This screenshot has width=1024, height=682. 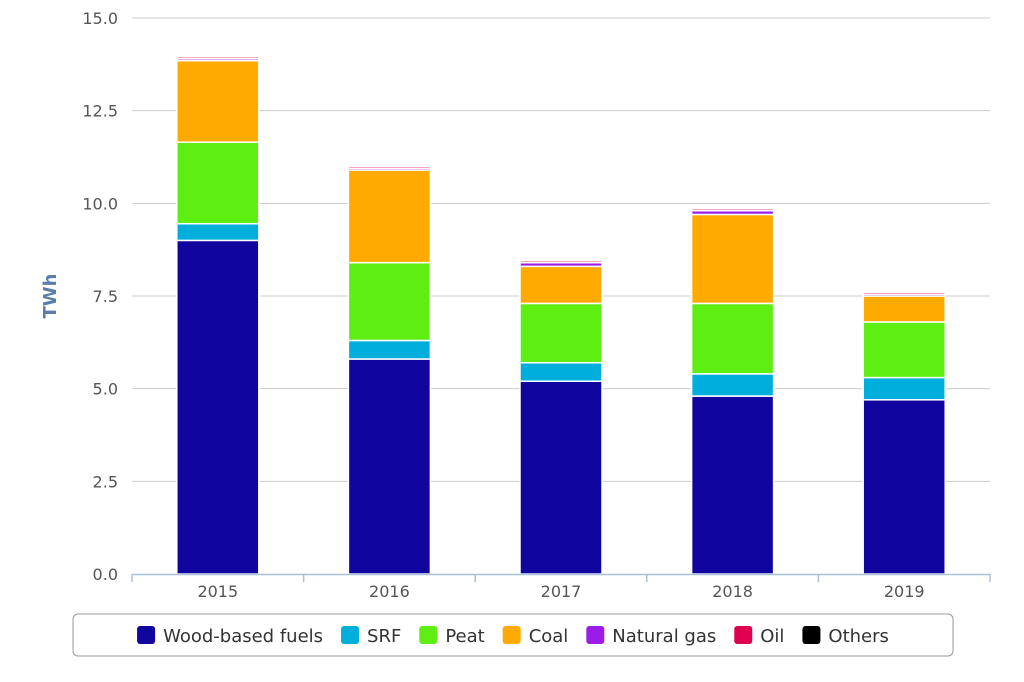 What do you see at coordinates (904, 591) in the screenshot?
I see `x-tick-label: 2019` at bounding box center [904, 591].